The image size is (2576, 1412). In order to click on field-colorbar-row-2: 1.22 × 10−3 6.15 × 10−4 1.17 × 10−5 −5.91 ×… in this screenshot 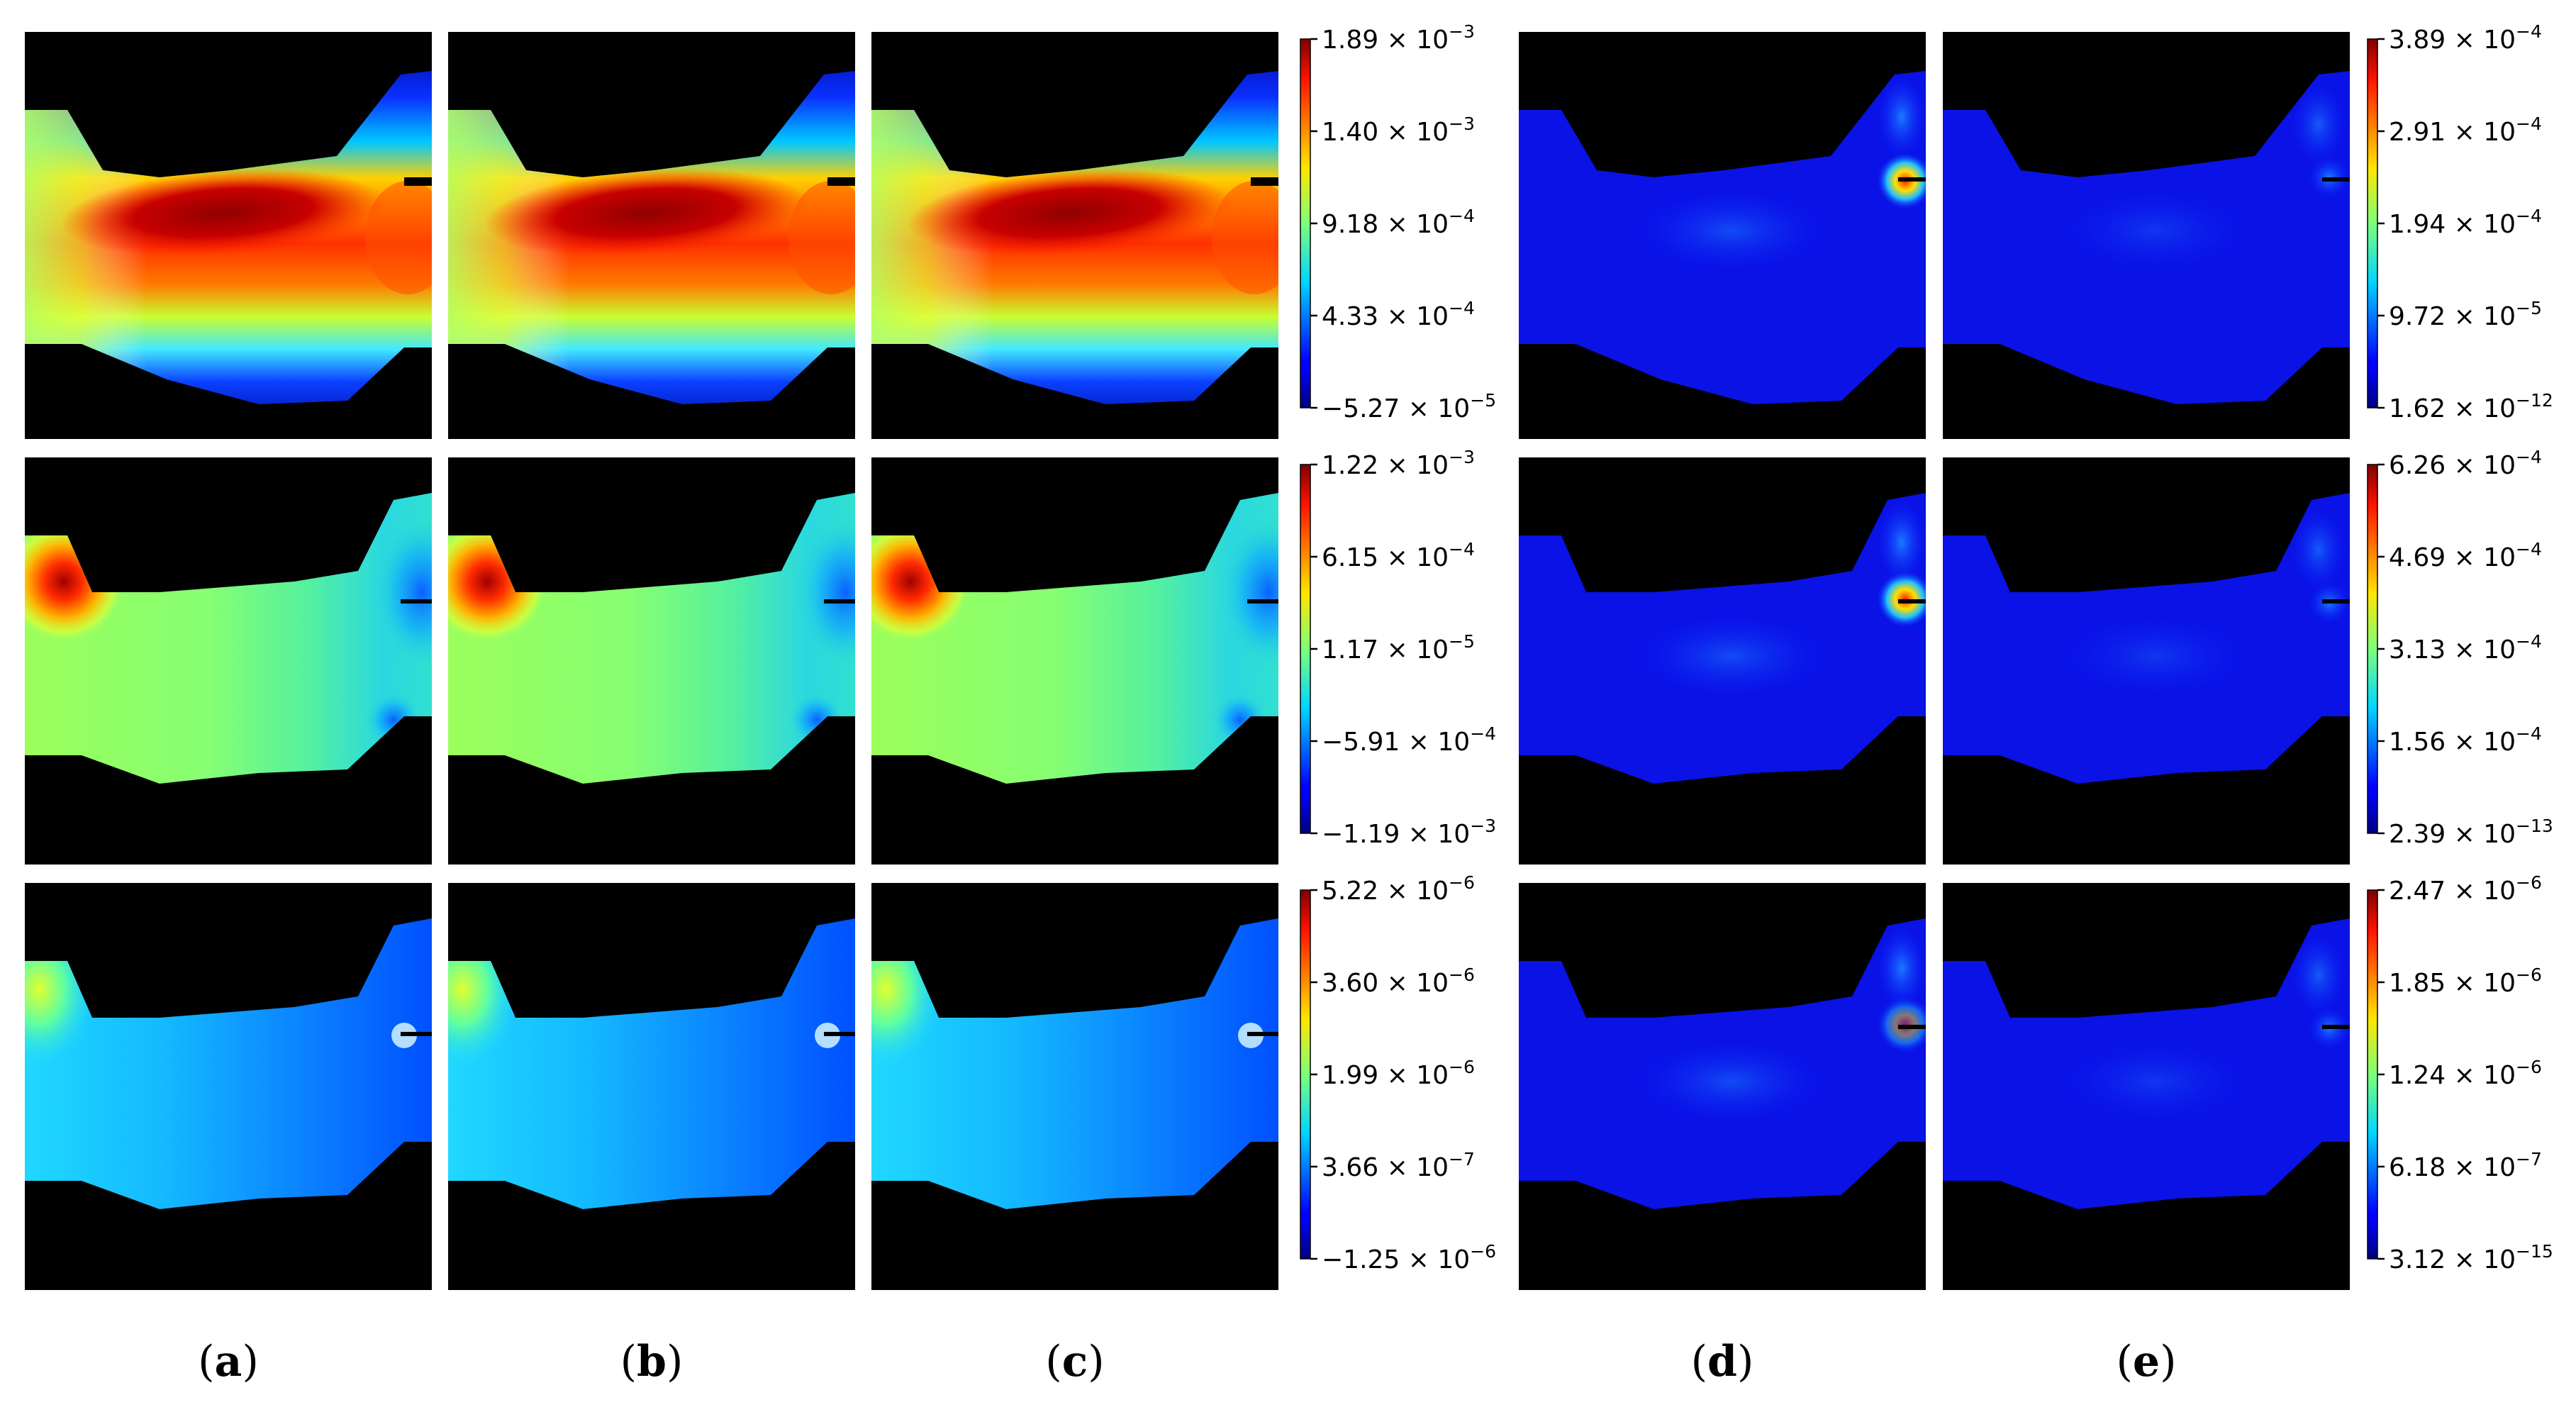, I will do `click(1398, 648)`.